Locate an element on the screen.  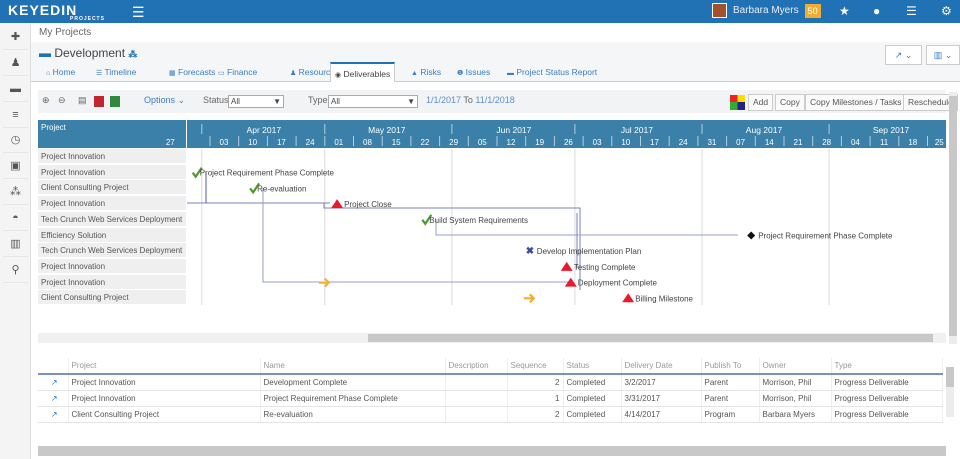
column-header: Type is located at coordinates (887, 366).